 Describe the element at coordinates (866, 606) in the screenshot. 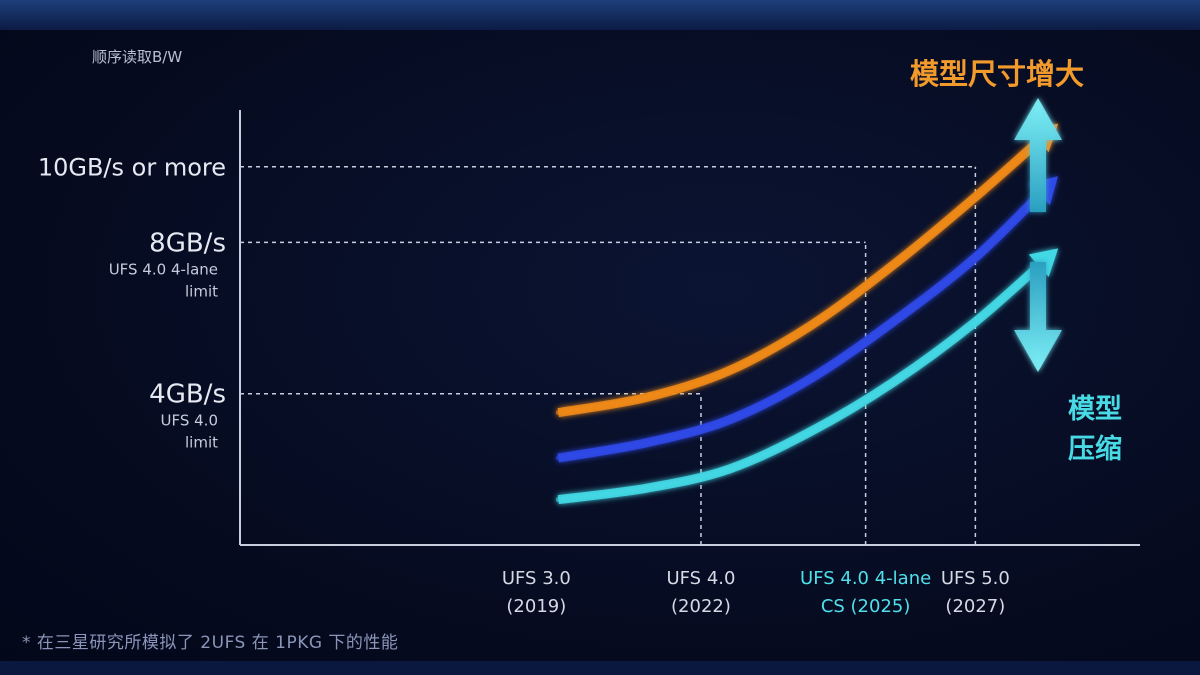

I see `x-tick-label: CS (2025)` at that location.